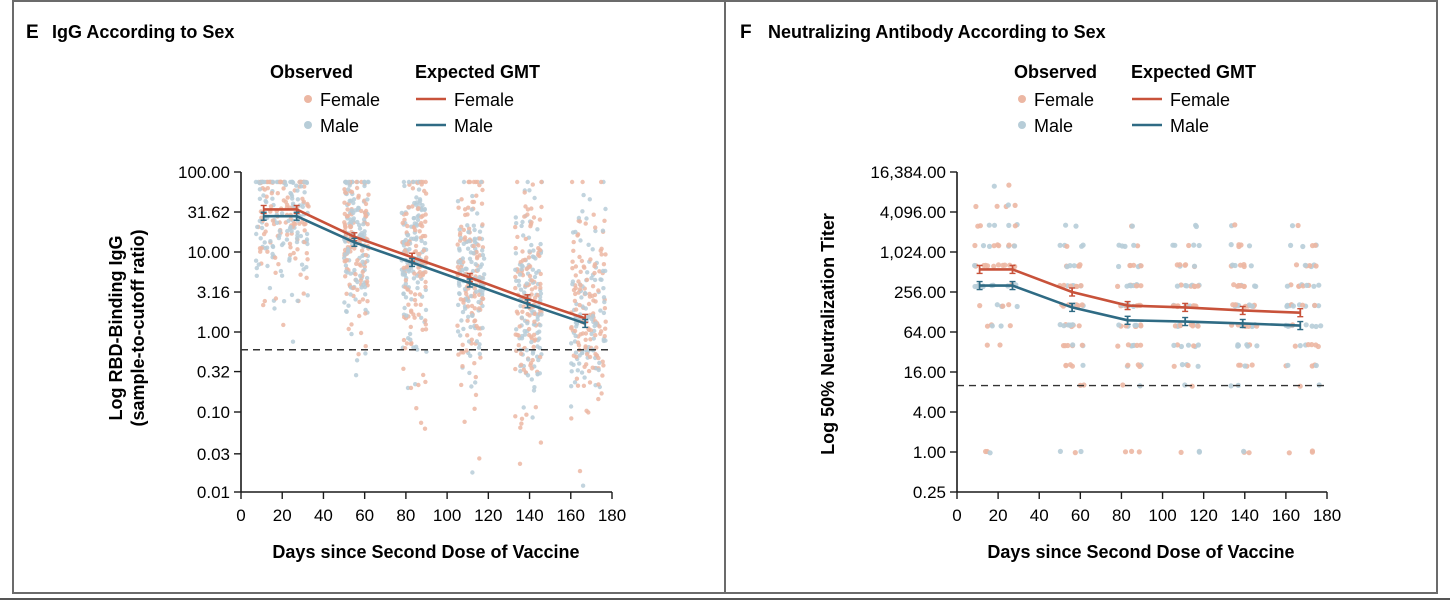  What do you see at coordinates (311, 72) in the screenshot?
I see `legend-e-observed-header: Observed` at bounding box center [311, 72].